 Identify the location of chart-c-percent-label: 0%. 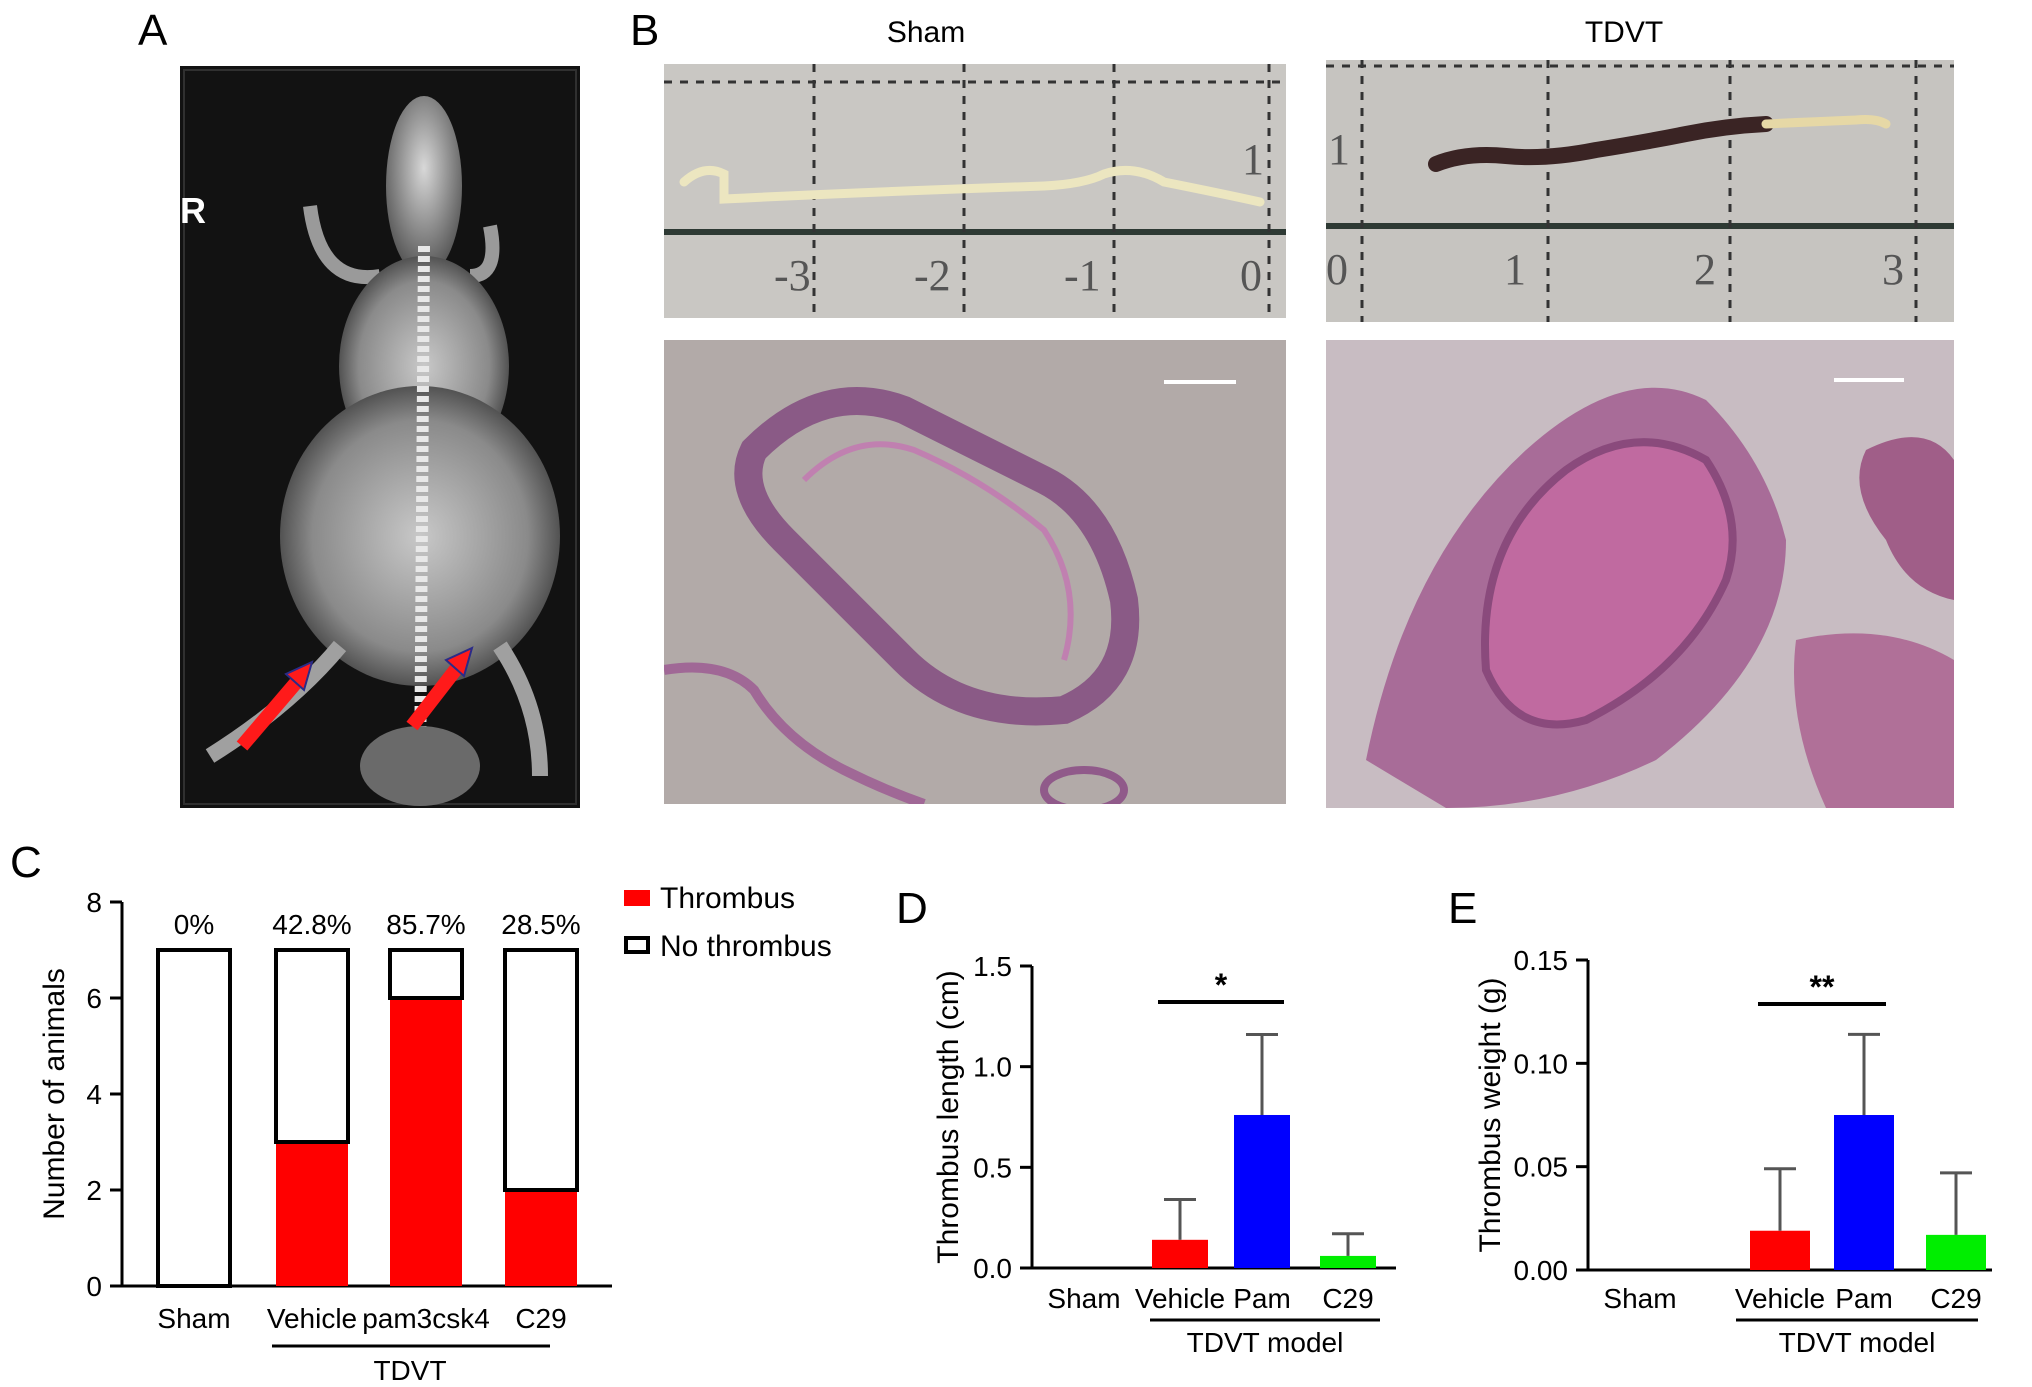
(194, 924).